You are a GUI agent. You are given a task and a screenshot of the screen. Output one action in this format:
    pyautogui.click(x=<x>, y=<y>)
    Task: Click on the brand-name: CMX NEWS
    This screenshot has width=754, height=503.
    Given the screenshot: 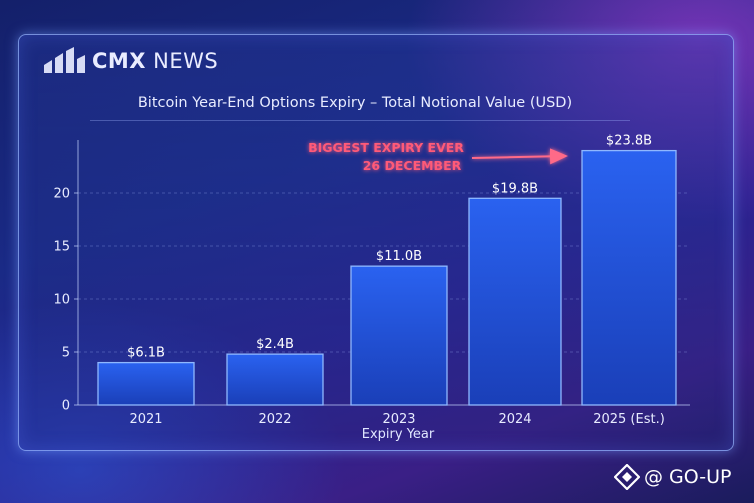 What is the action you would take?
    pyautogui.click(x=155, y=61)
    